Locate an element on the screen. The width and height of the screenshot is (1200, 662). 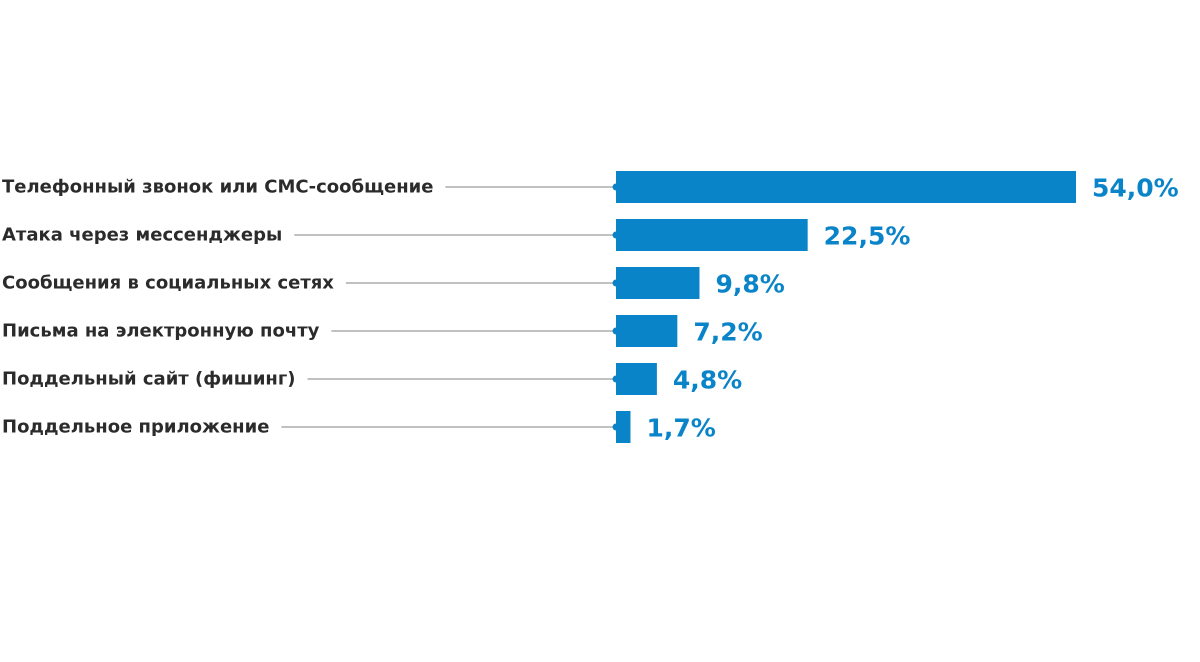
category-label: Сообщения в социальных сетях is located at coordinates (168, 283).